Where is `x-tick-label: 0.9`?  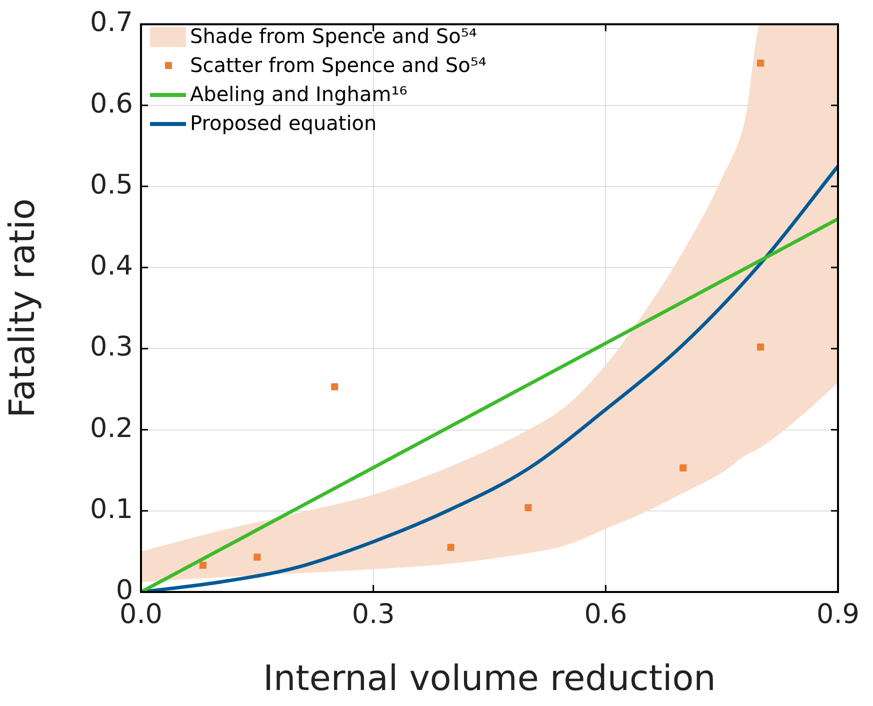
x-tick-label: 0.9 is located at coordinates (838, 614).